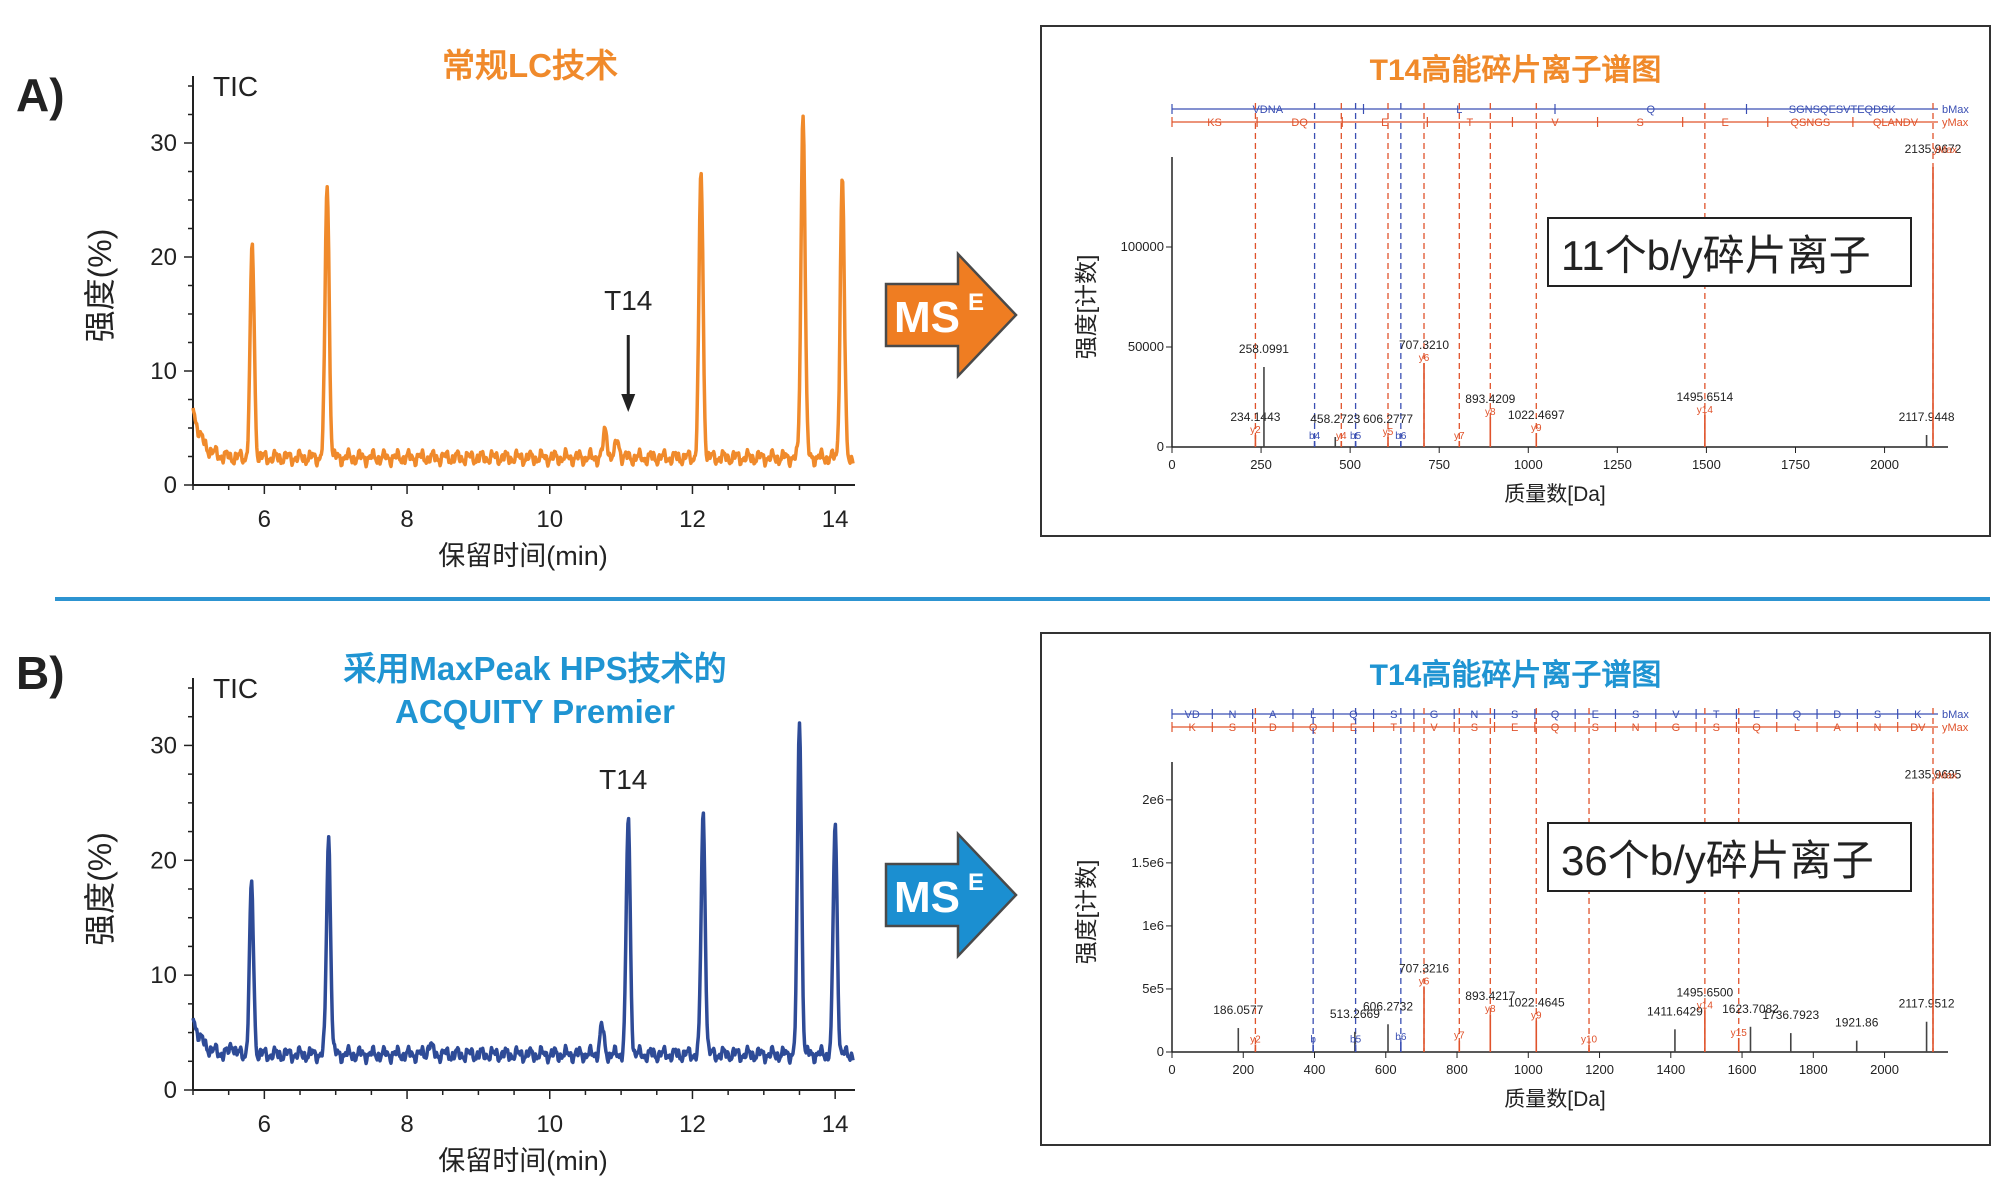 Image resolution: width=2000 pixels, height=1195 pixels. I want to click on ion-label: b4, so click(1315, 436).